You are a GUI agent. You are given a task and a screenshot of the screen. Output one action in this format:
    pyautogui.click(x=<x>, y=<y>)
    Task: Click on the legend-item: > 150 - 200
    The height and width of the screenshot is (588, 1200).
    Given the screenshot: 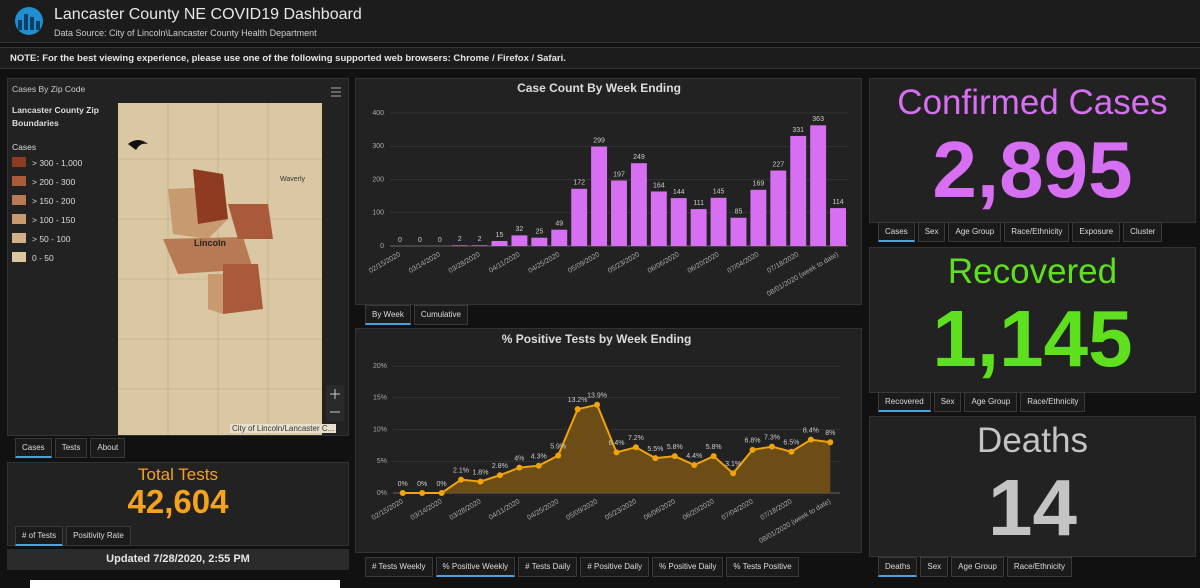 What is the action you would take?
    pyautogui.click(x=62, y=201)
    